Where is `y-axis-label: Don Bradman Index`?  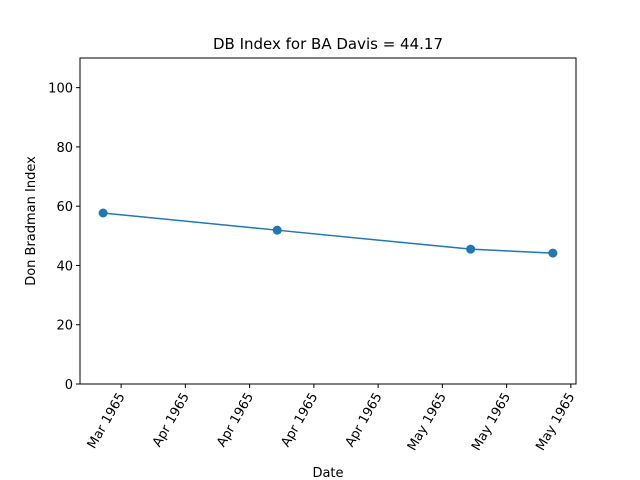
y-axis-label: Don Bradman Index is located at coordinates (31, 221).